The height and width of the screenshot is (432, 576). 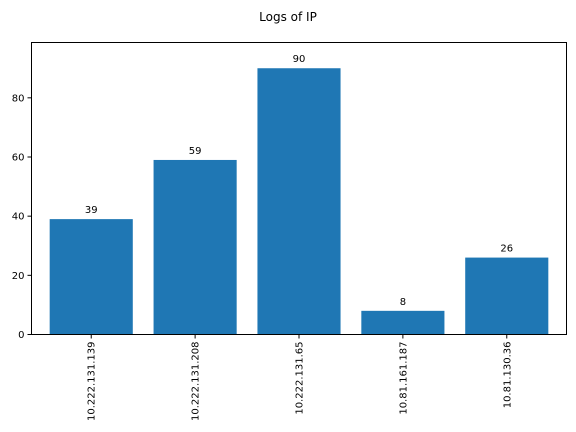 I want to click on y-tick-label: 40, so click(x=18, y=217).